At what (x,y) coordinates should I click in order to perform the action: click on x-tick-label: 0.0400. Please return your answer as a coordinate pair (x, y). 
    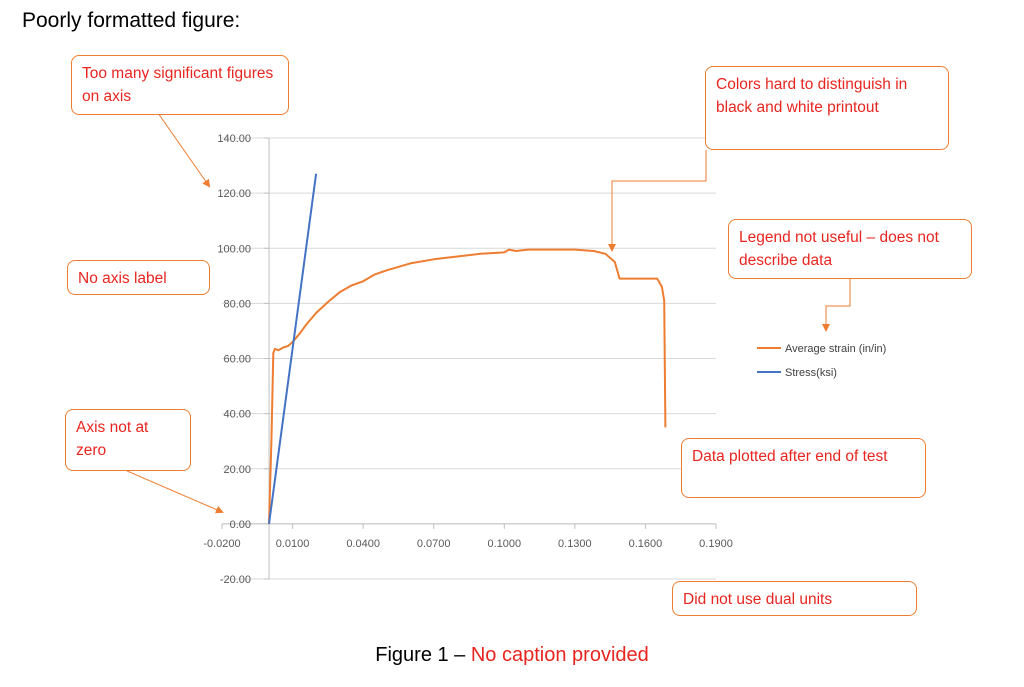
    Looking at the image, I should click on (363, 544).